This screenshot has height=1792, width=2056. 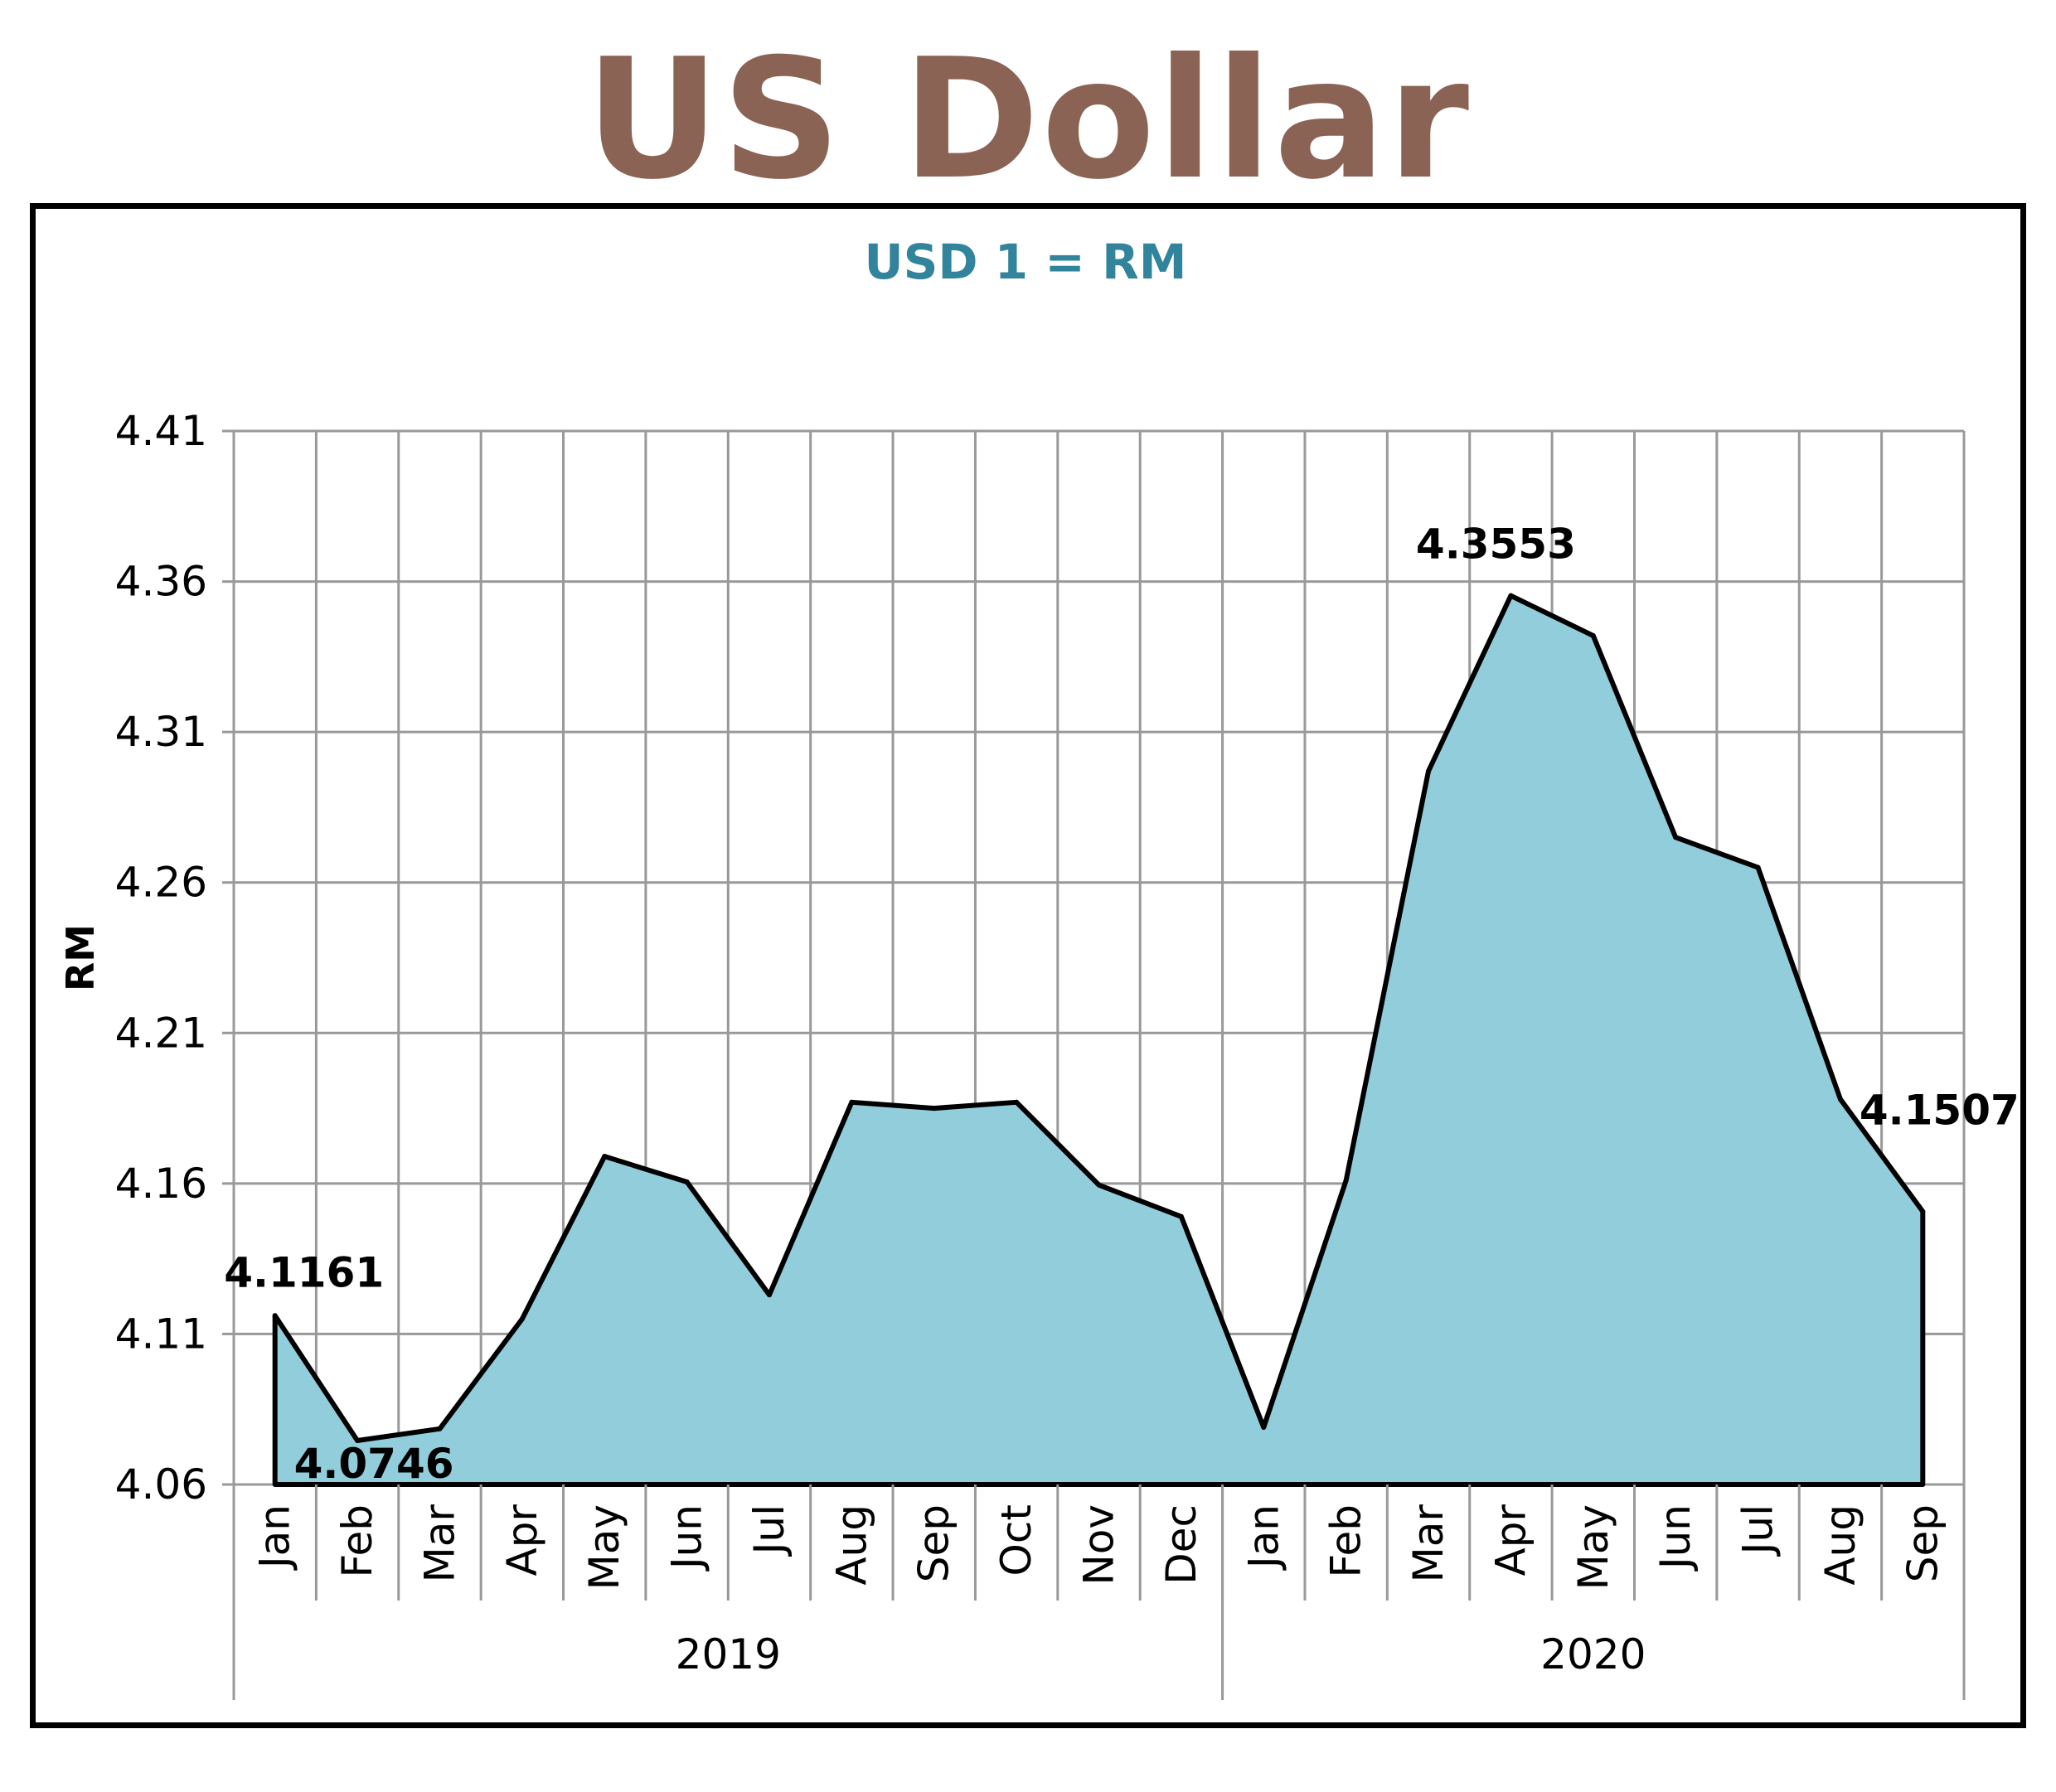 What do you see at coordinates (161, 1184) in the screenshot?
I see `y-tick-label: 4.16` at bounding box center [161, 1184].